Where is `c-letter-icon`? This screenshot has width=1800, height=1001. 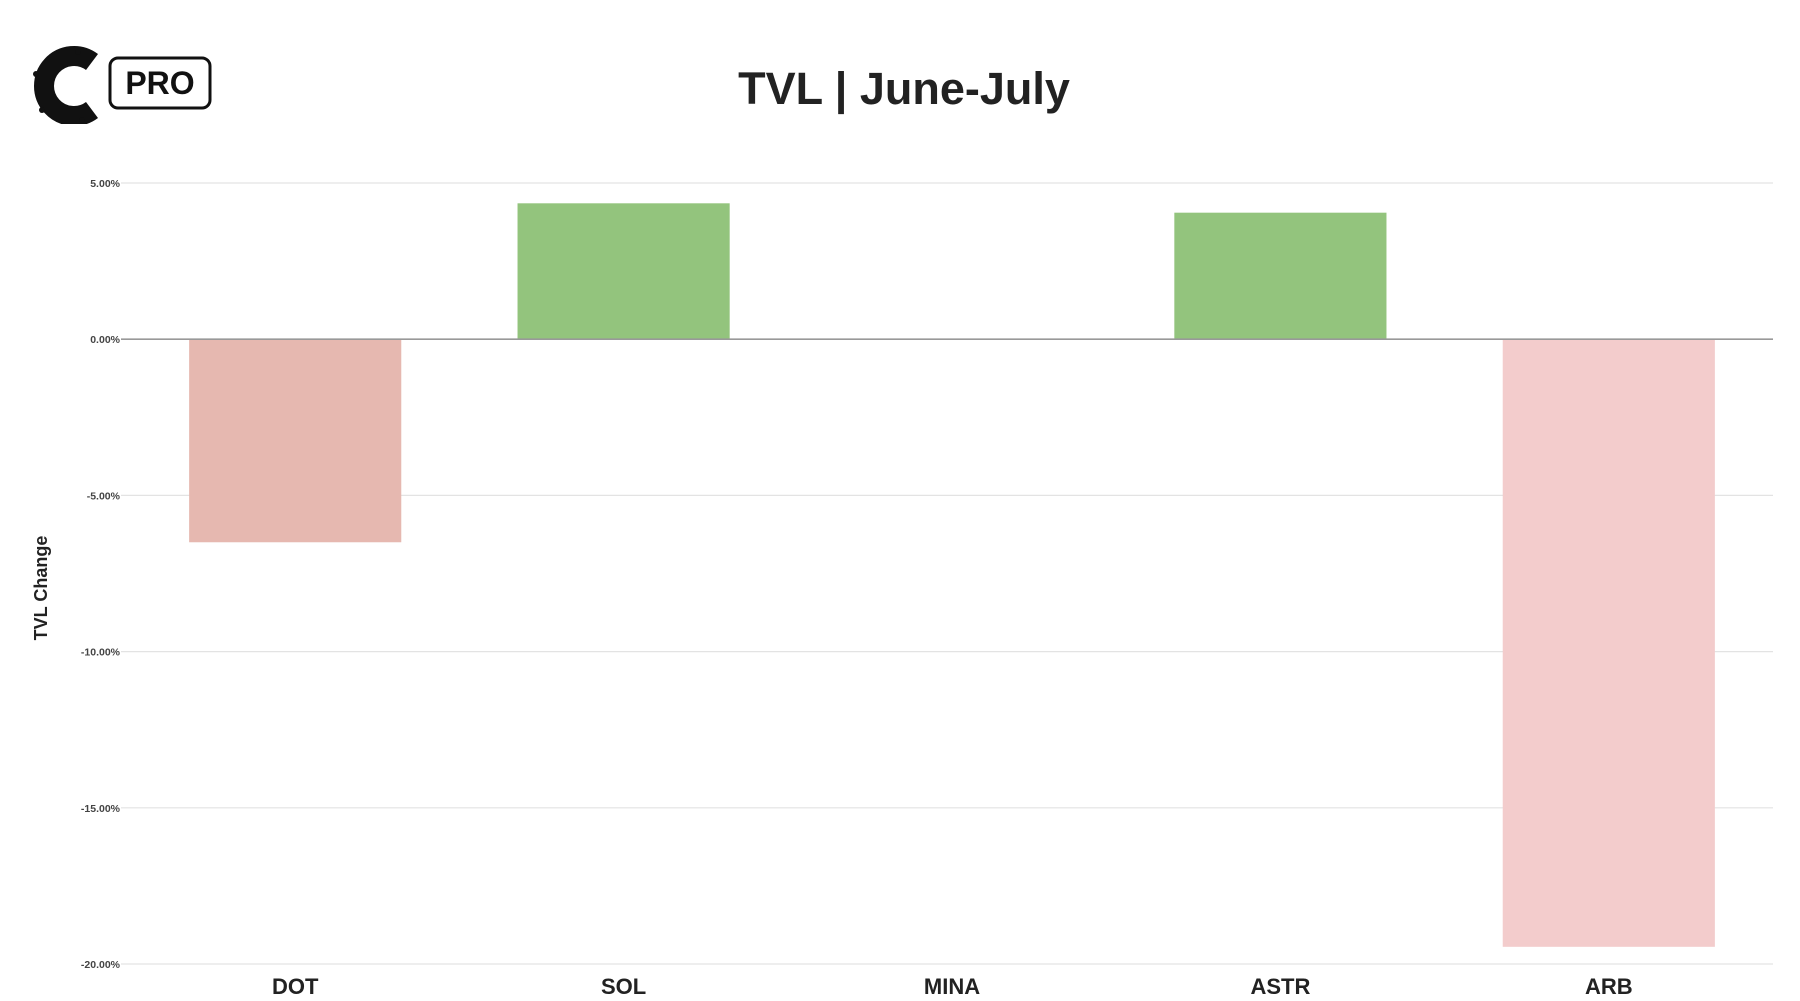
c-letter-icon is located at coordinates (65, 85).